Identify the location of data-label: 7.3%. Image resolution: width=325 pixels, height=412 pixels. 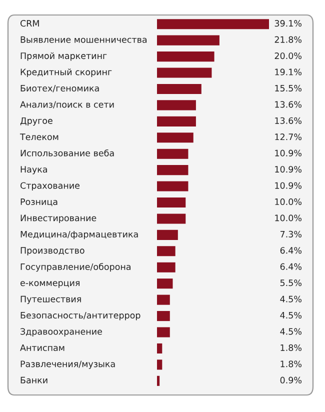
(291, 234).